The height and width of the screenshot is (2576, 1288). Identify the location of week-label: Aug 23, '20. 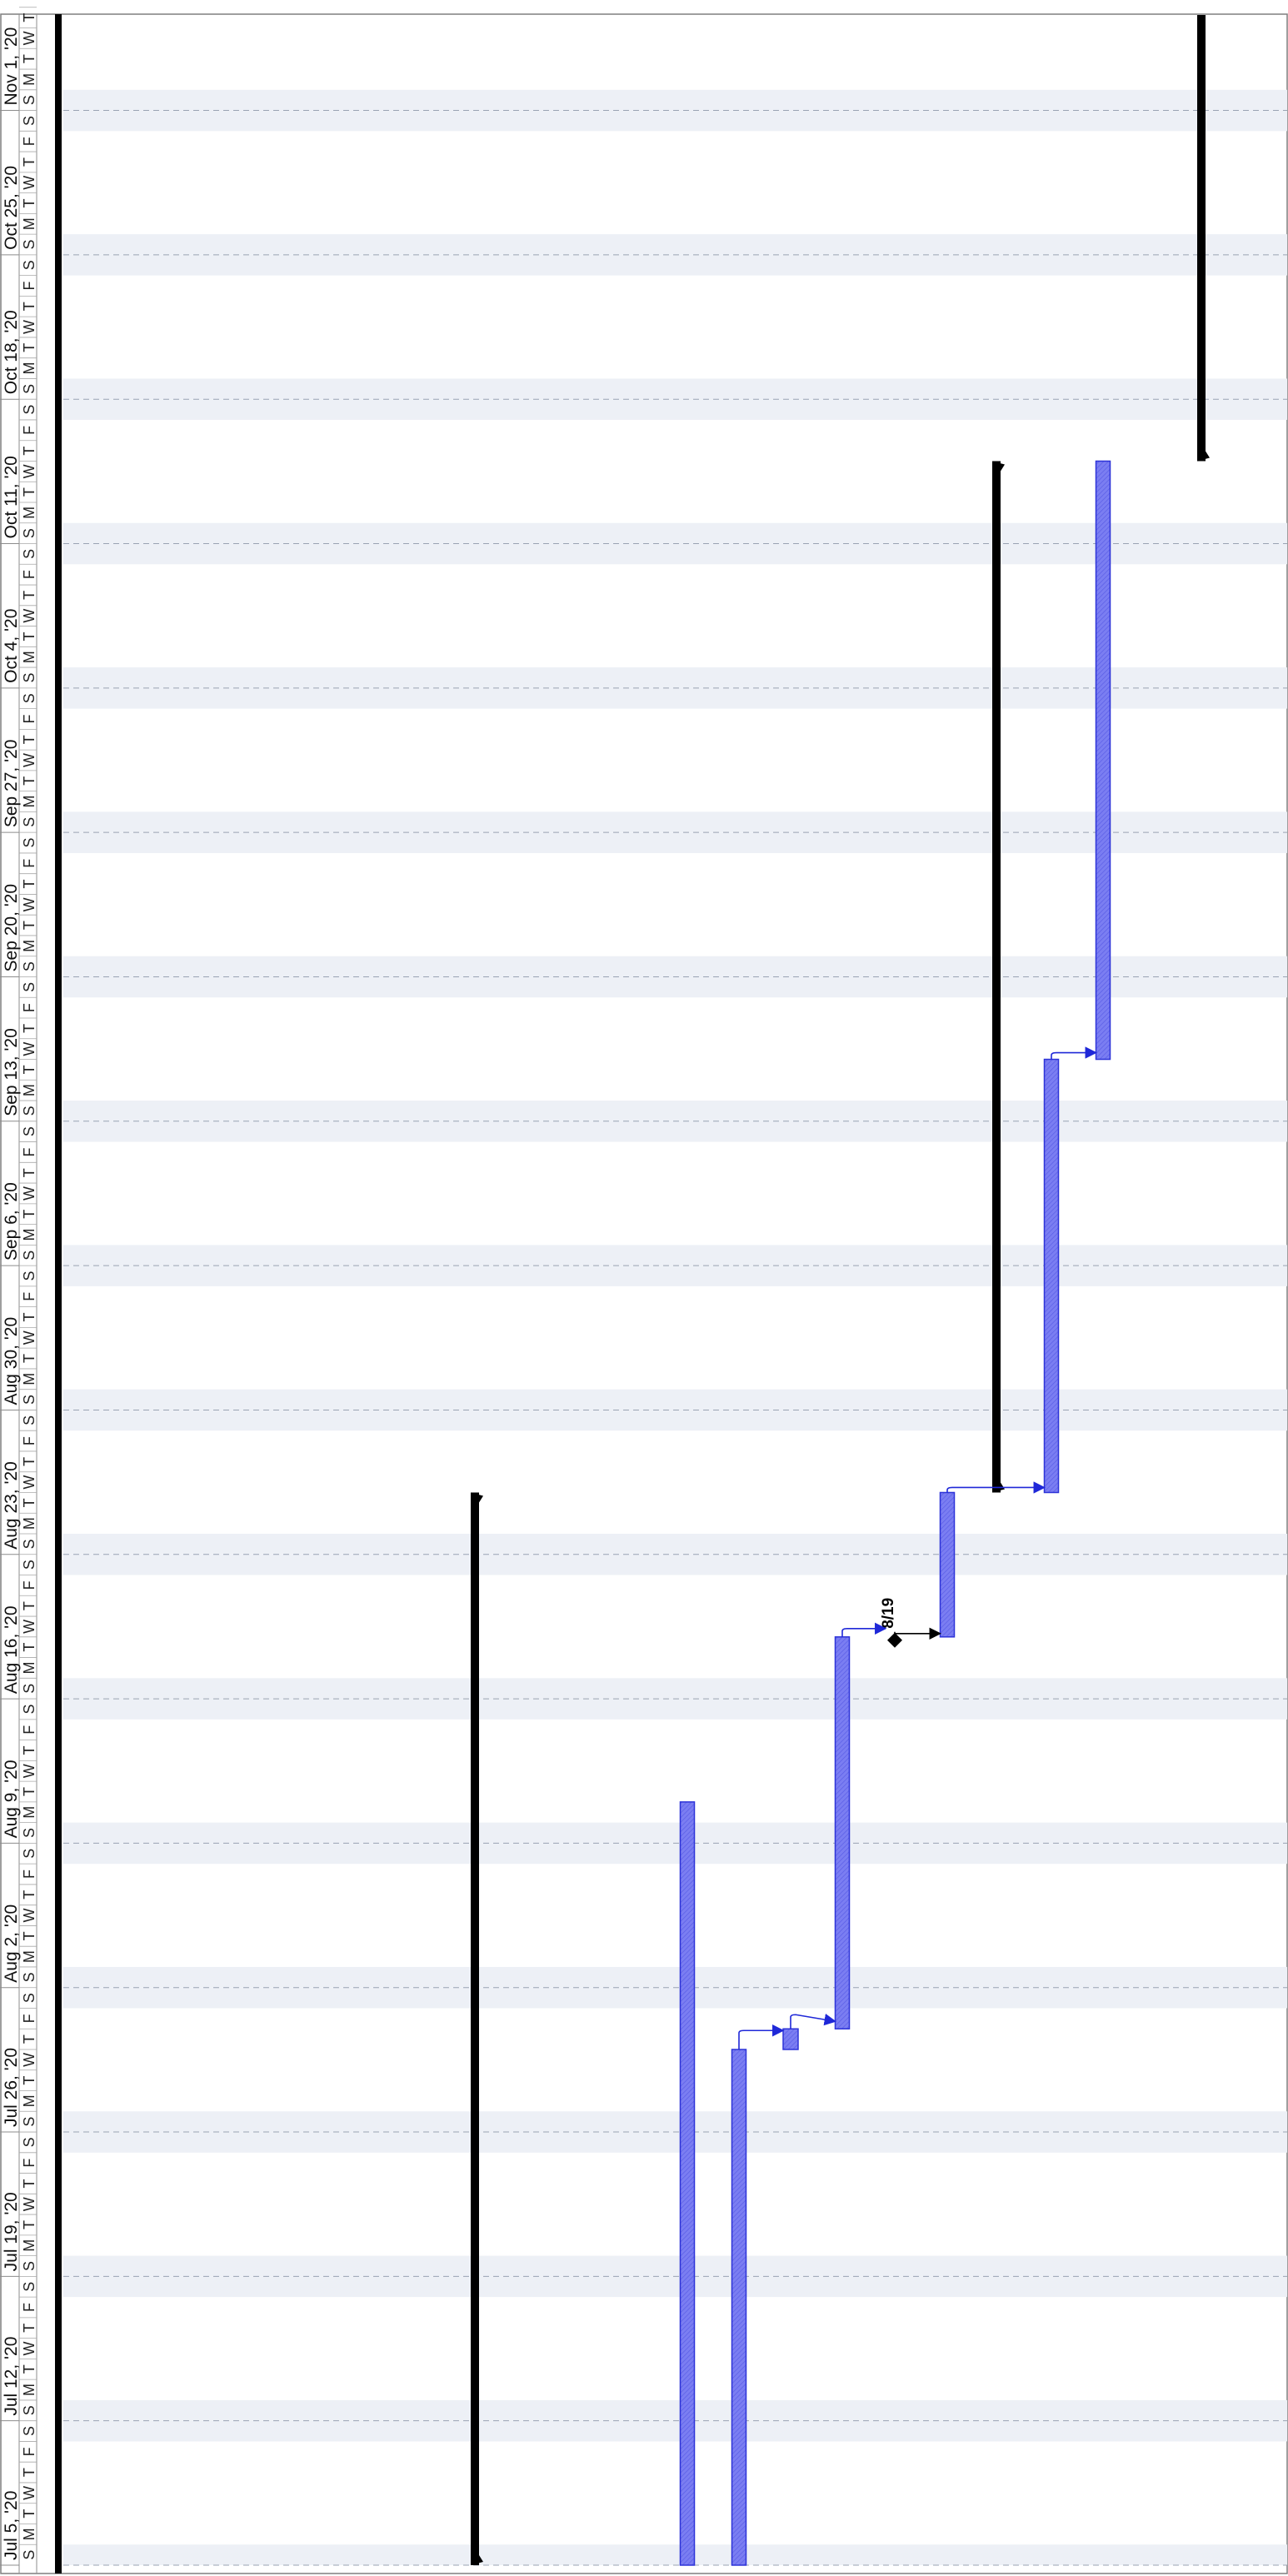
(11, 1505).